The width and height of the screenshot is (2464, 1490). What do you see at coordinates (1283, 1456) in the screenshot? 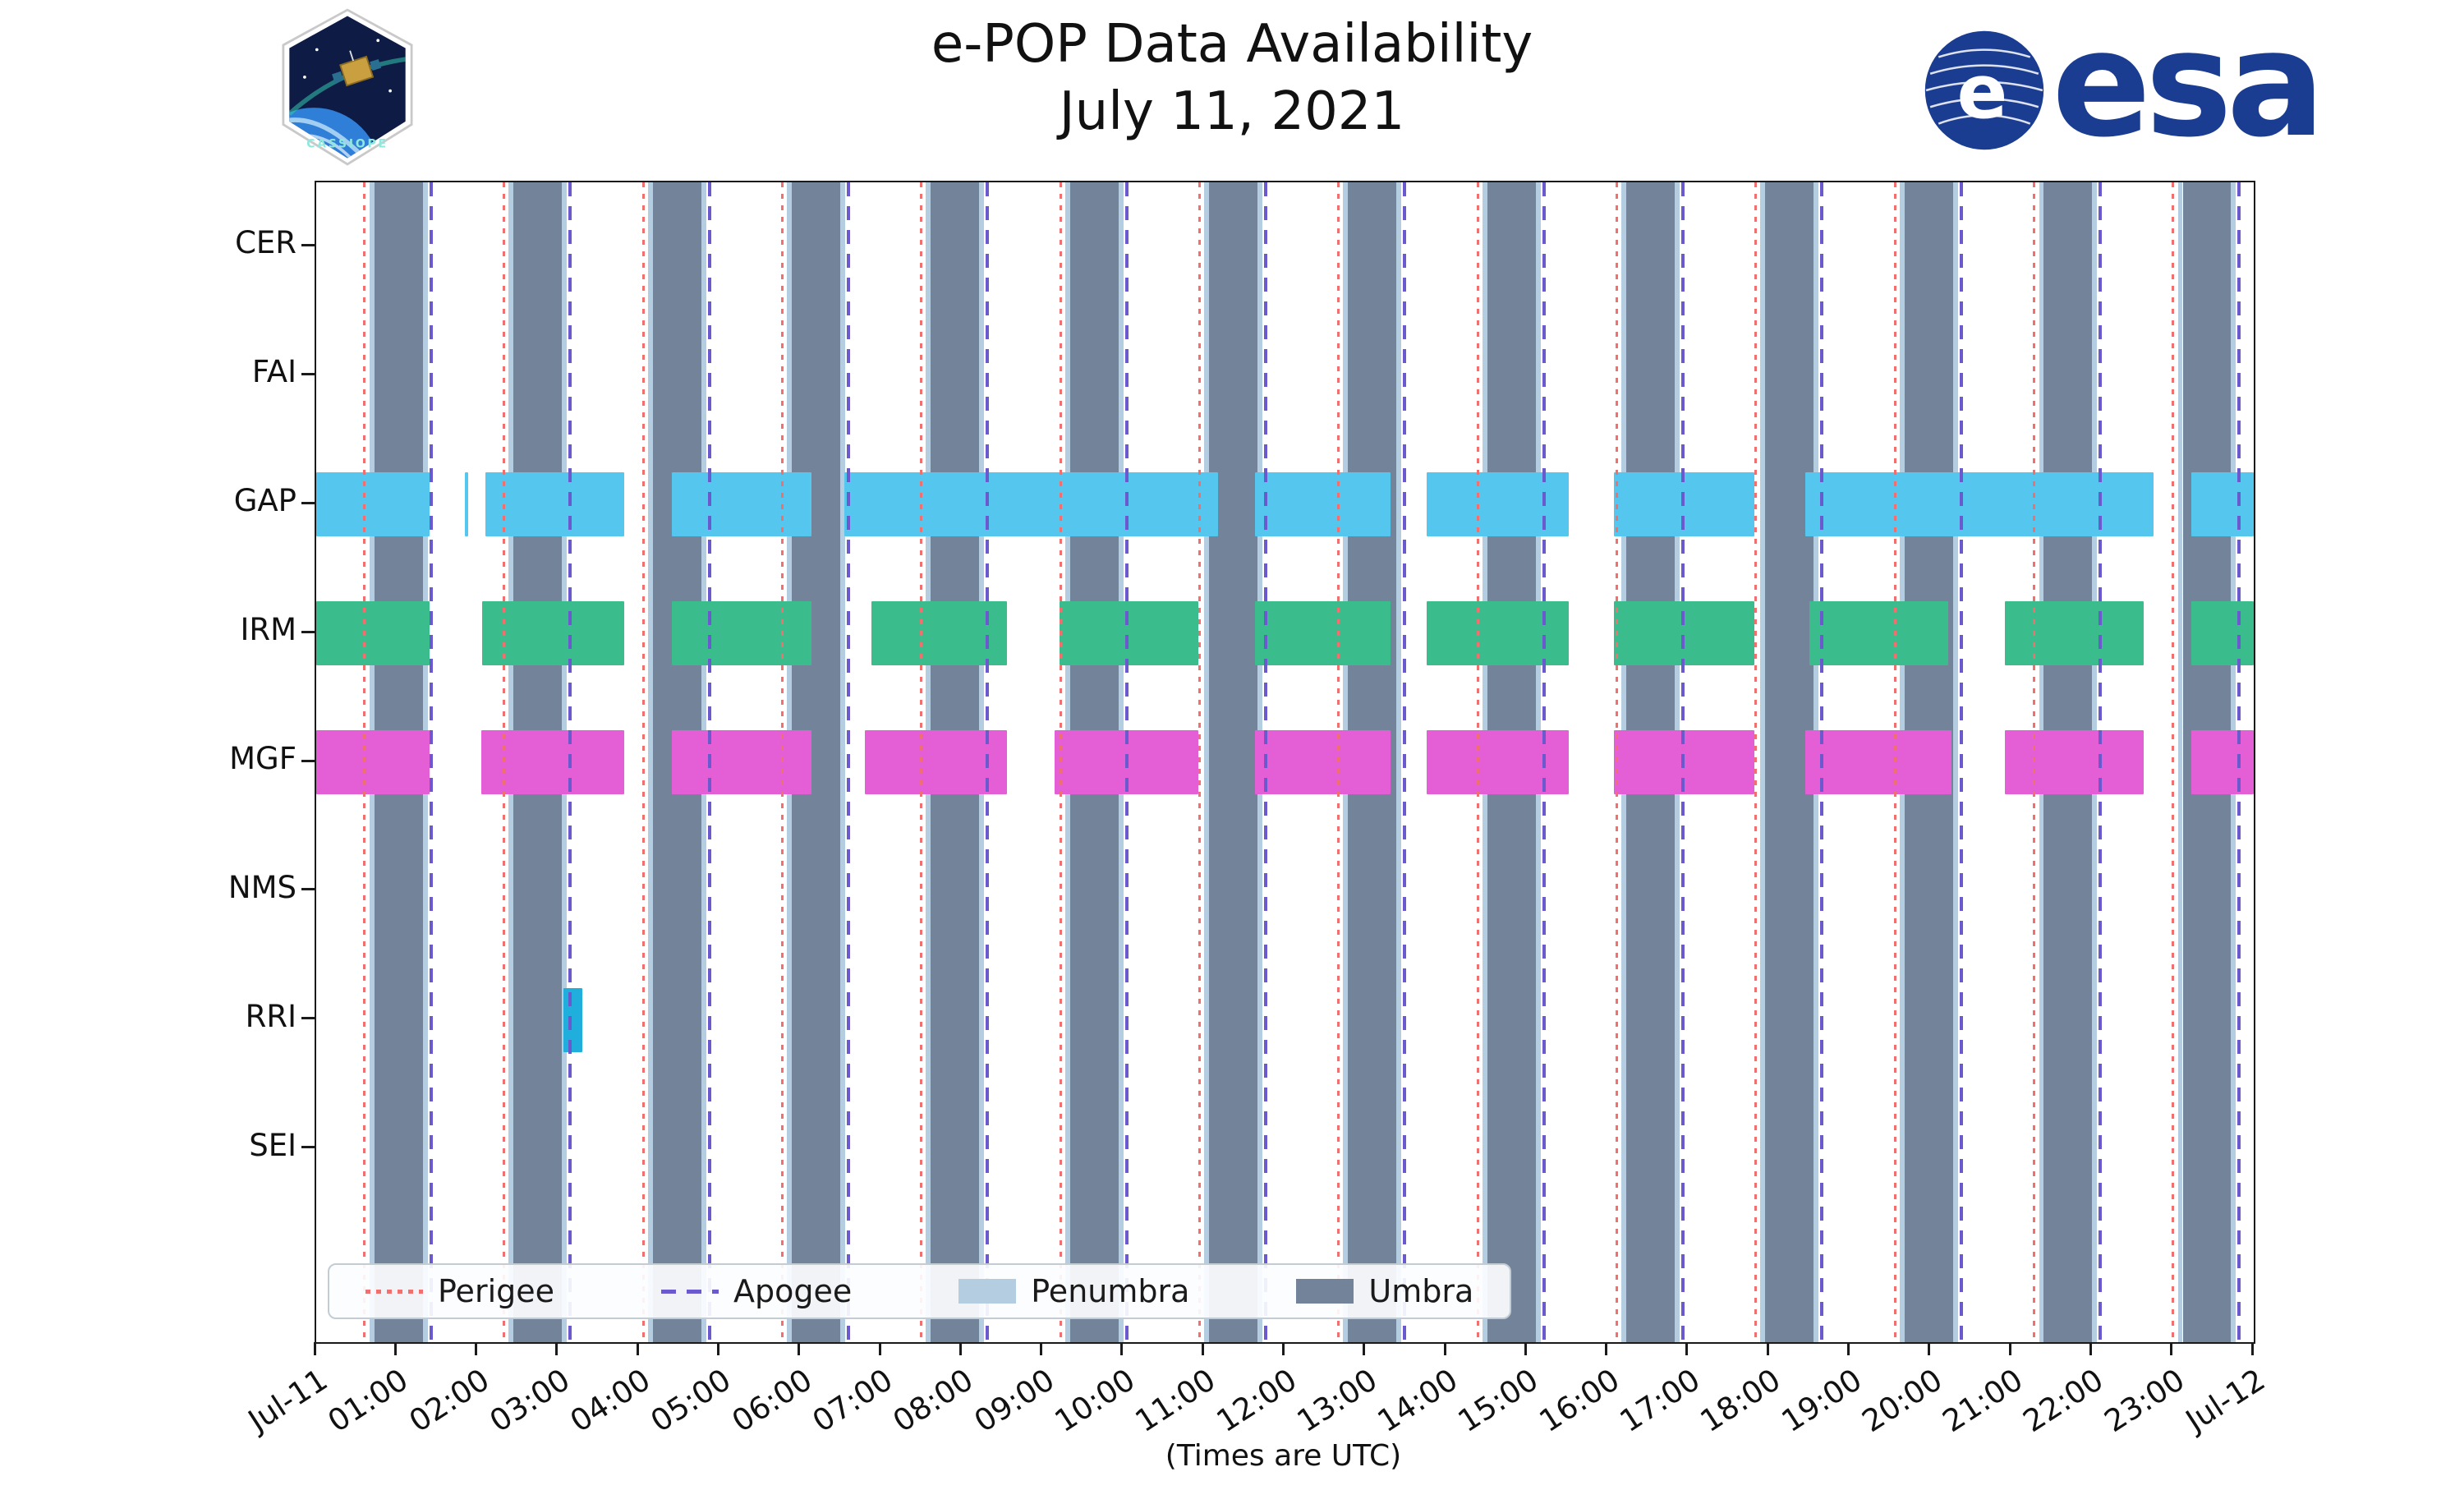
I see `x-axis-label: (Times are UTC)` at bounding box center [1283, 1456].